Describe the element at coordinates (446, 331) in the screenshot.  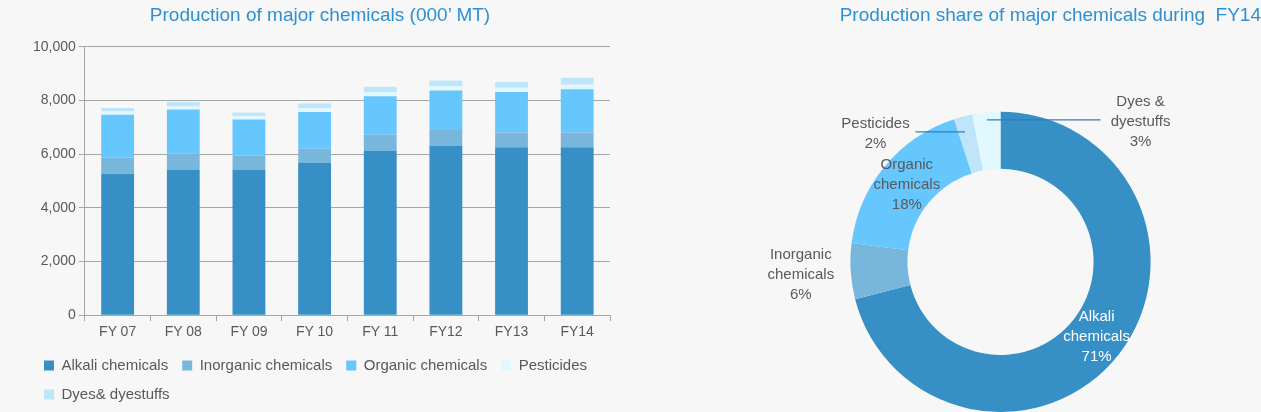
I see `x-tick-label: FY12` at that location.